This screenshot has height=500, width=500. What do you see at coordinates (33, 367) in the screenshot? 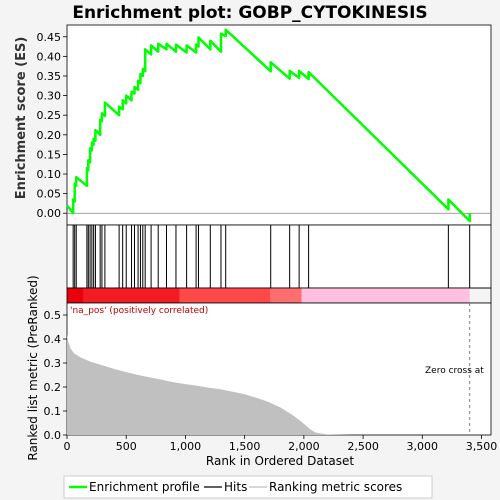
I see `metric-axis-label: Ranked list metric (PreRanked)` at bounding box center [33, 367].